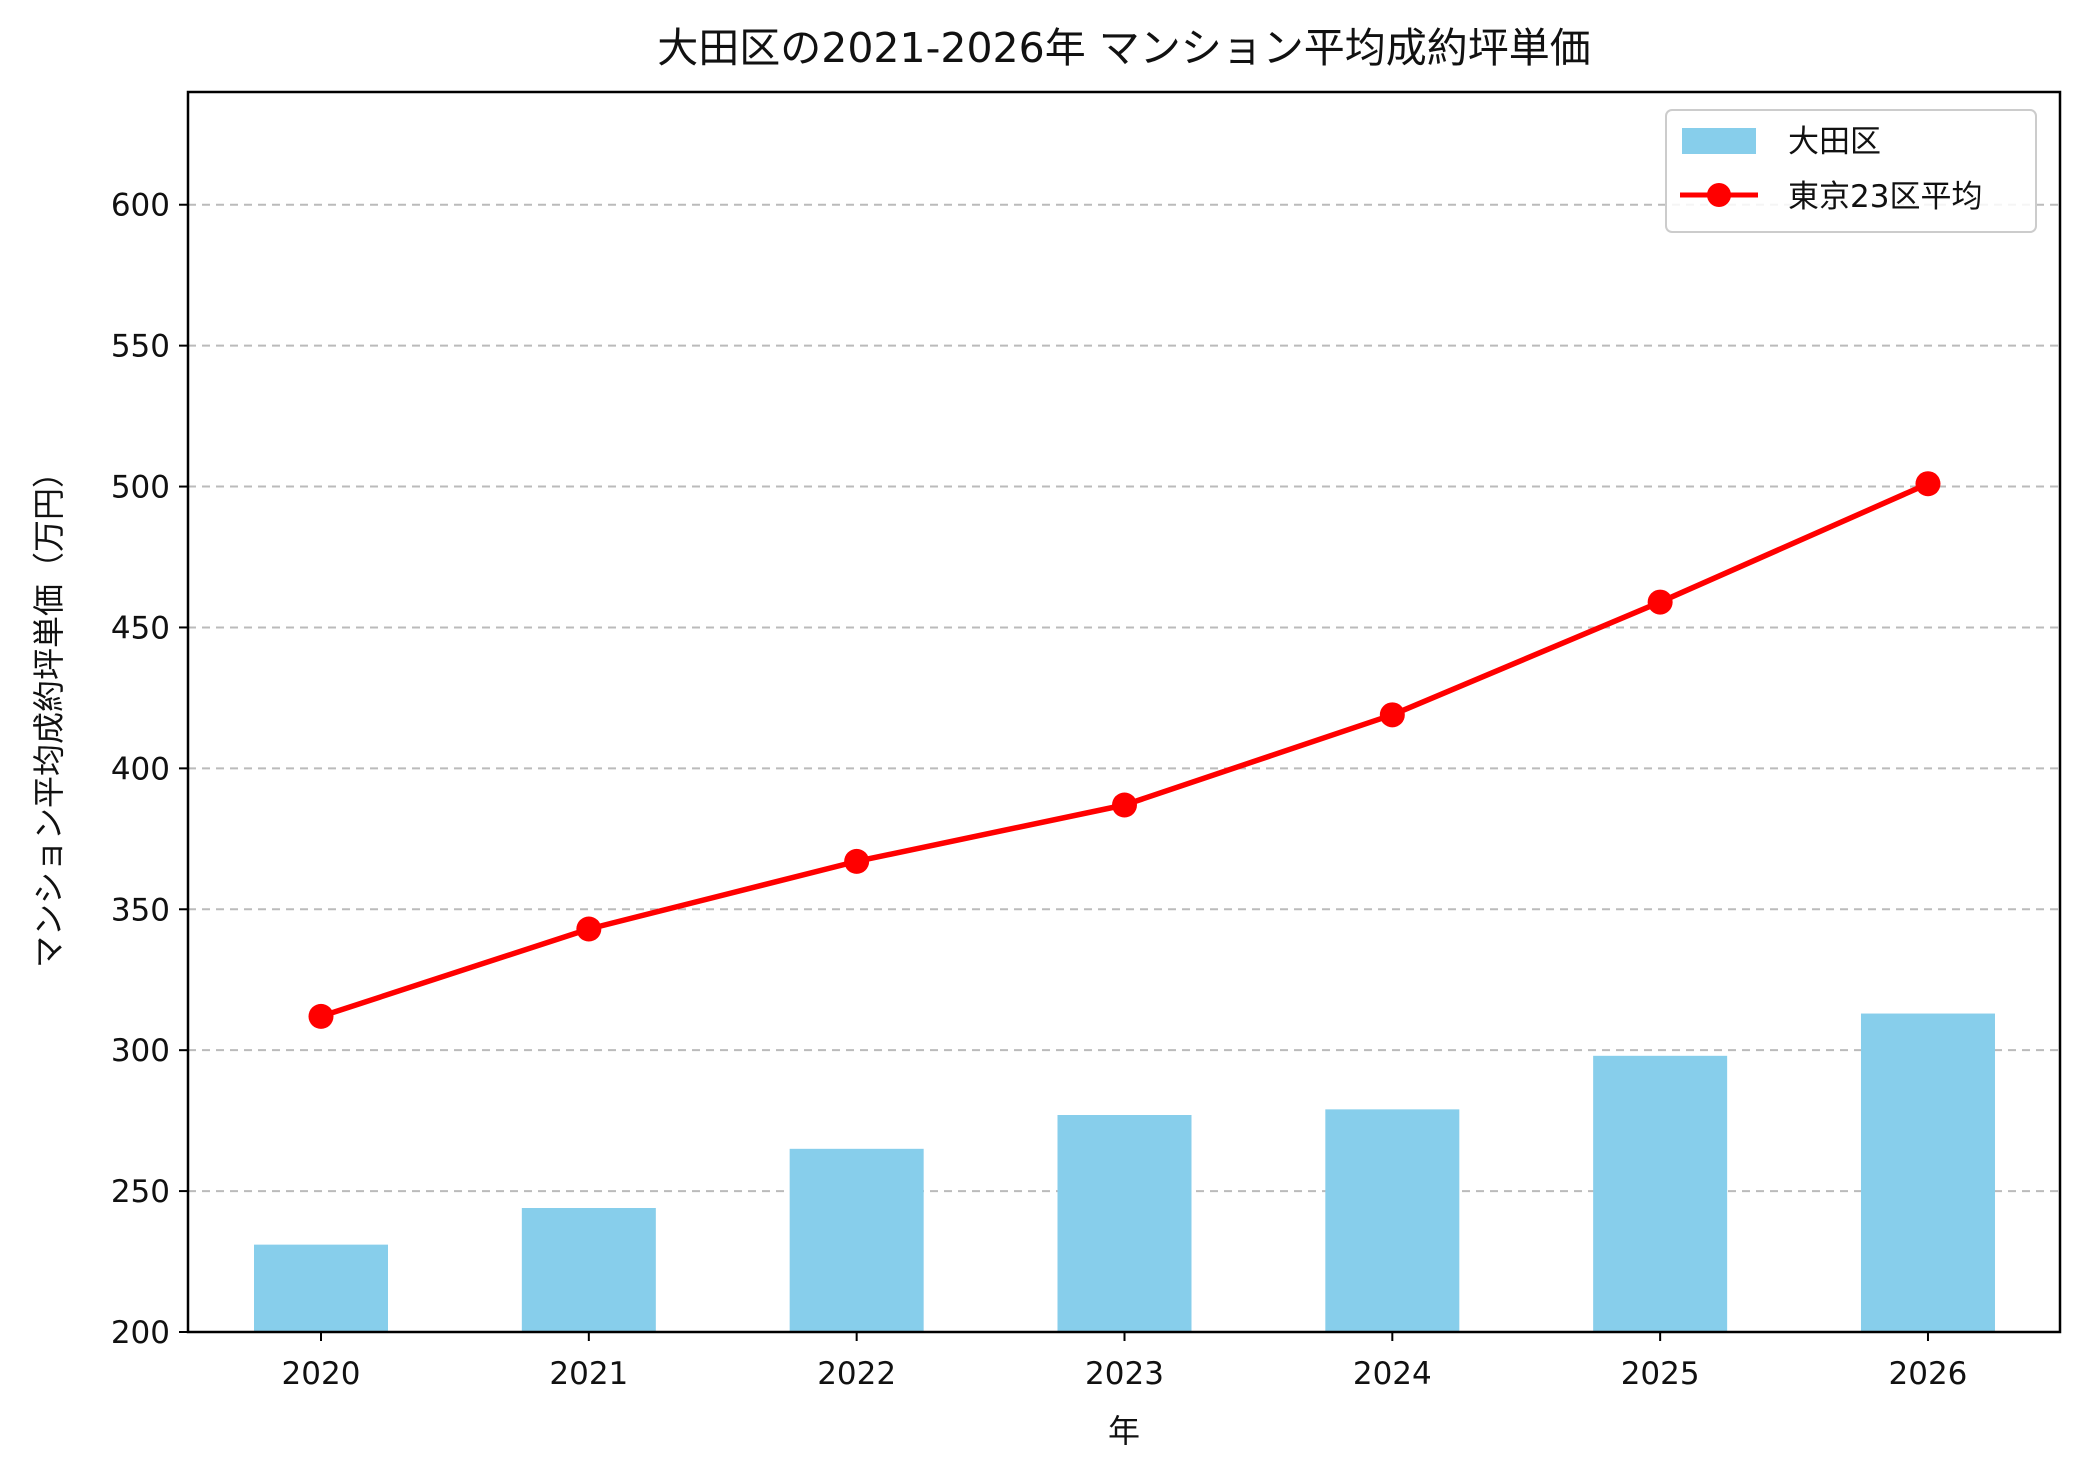 The width and height of the screenshot is (2079, 1478). Describe the element at coordinates (140, 910) in the screenshot. I see `y-tick-label: 350` at that location.